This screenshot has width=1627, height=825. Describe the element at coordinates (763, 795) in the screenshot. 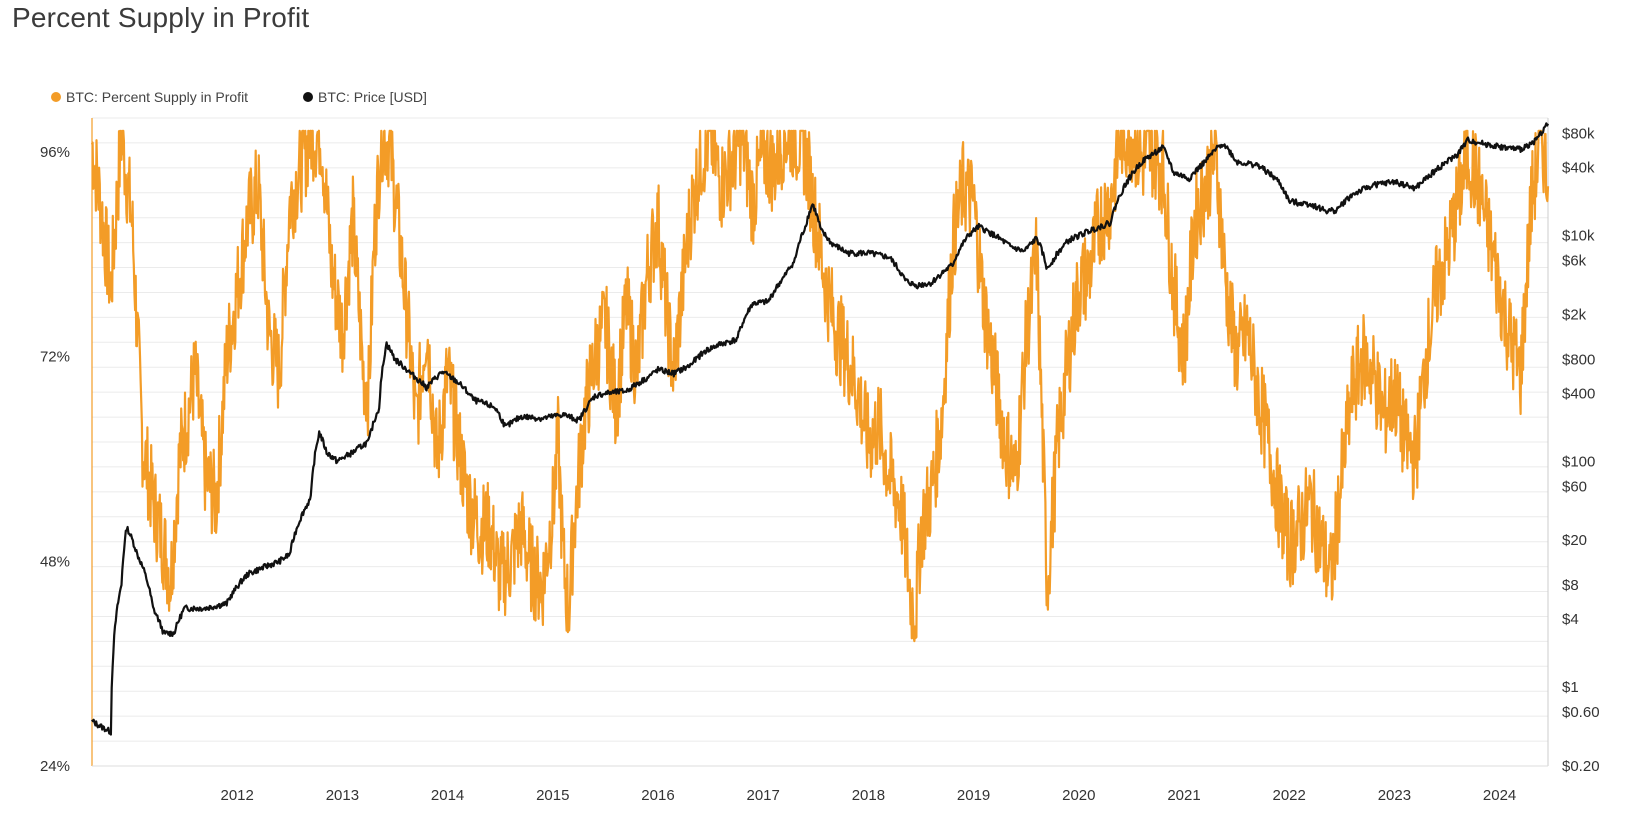

I see `x-tick-label: 2017` at that location.